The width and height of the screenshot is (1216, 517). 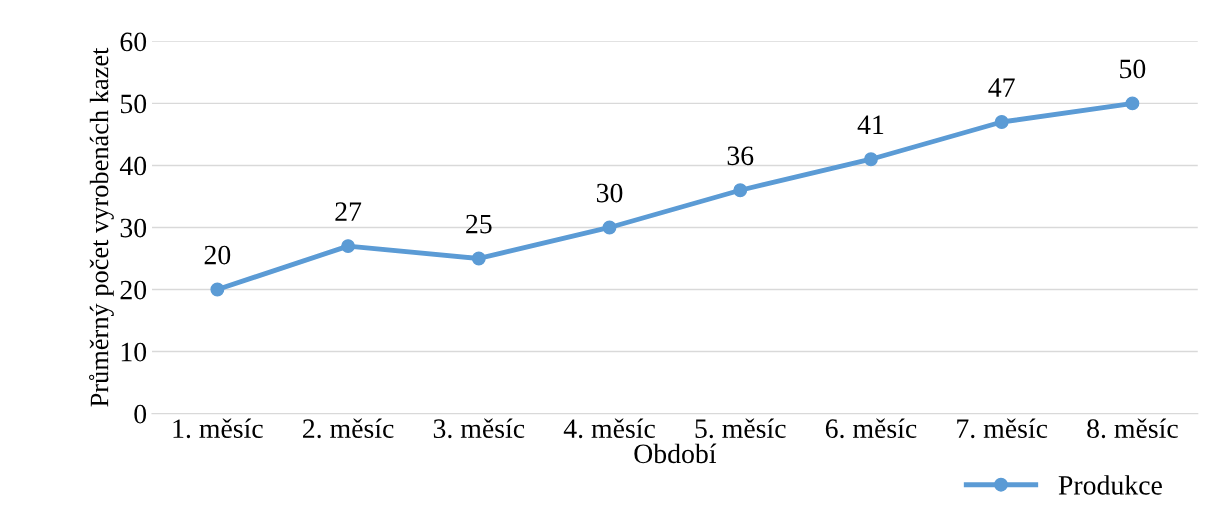 I want to click on data-label: 30, so click(x=609, y=193).